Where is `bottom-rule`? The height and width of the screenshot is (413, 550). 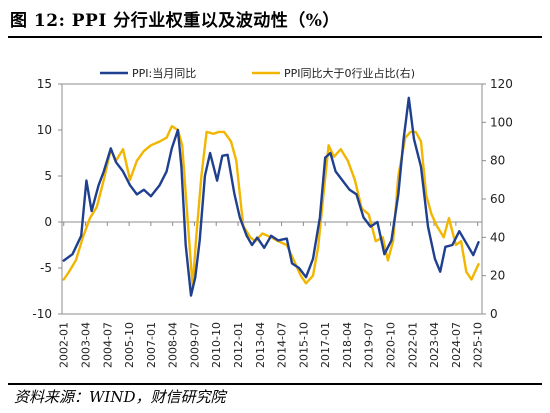 bottom-rule is located at coordinates (275, 384).